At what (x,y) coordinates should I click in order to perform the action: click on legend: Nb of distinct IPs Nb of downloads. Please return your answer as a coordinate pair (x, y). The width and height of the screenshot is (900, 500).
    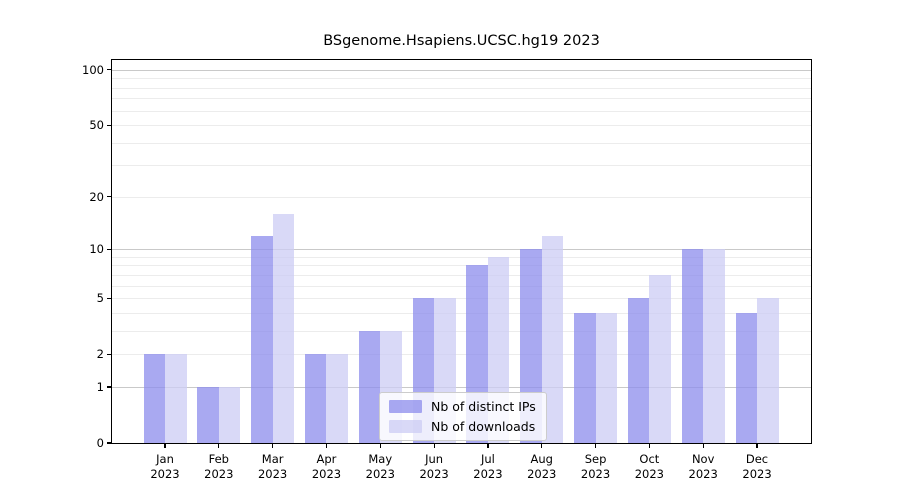
    Looking at the image, I should click on (463, 416).